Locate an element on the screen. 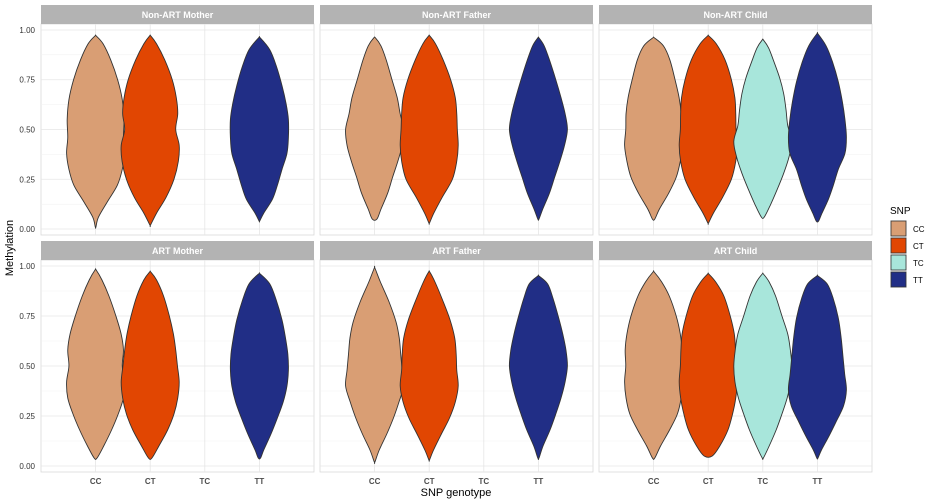  facet-panel: Non-ART Mother is located at coordinates (177, 120).